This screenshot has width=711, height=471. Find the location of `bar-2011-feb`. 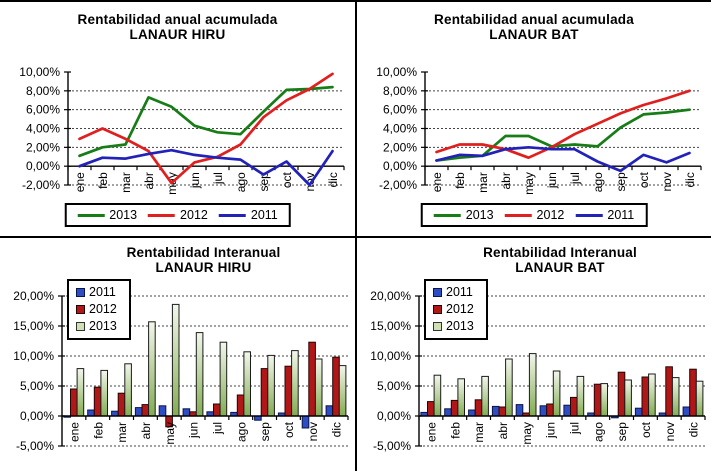

bar-2011-feb is located at coordinates (448, 412).